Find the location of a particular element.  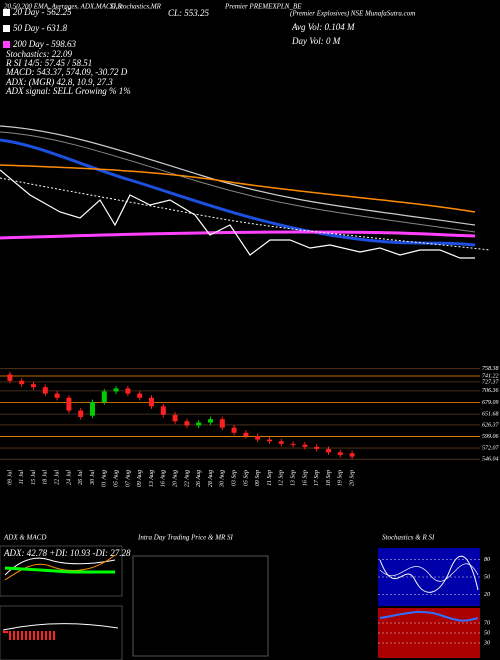

legend-rsi: R SI 14/5: 57.45 / 58.51 is located at coordinates (48, 63).